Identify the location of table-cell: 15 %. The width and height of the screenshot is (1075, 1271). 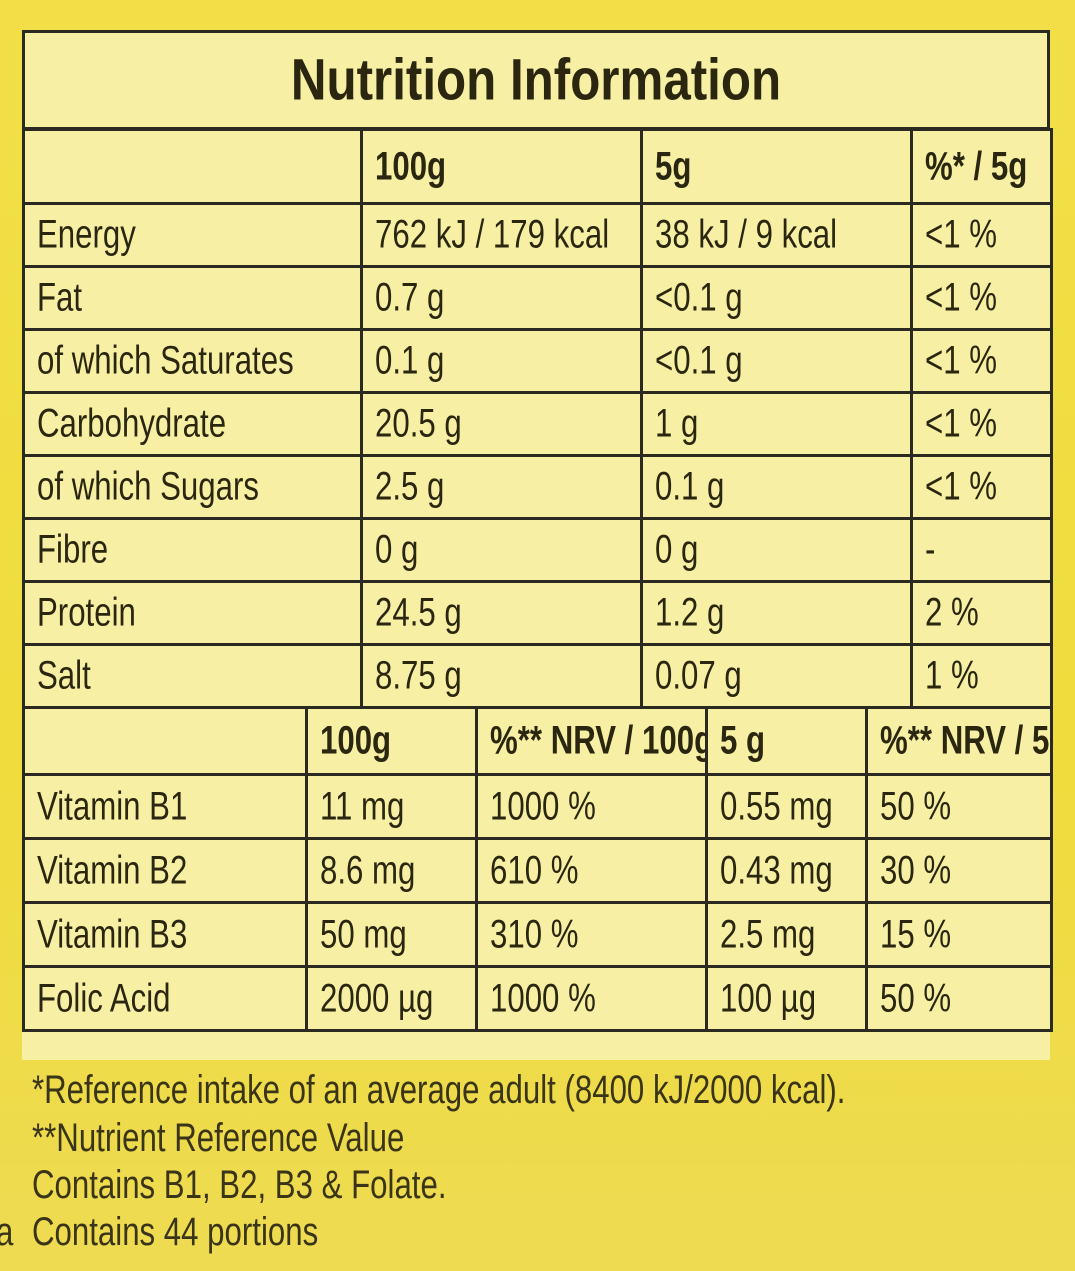
(959, 934).